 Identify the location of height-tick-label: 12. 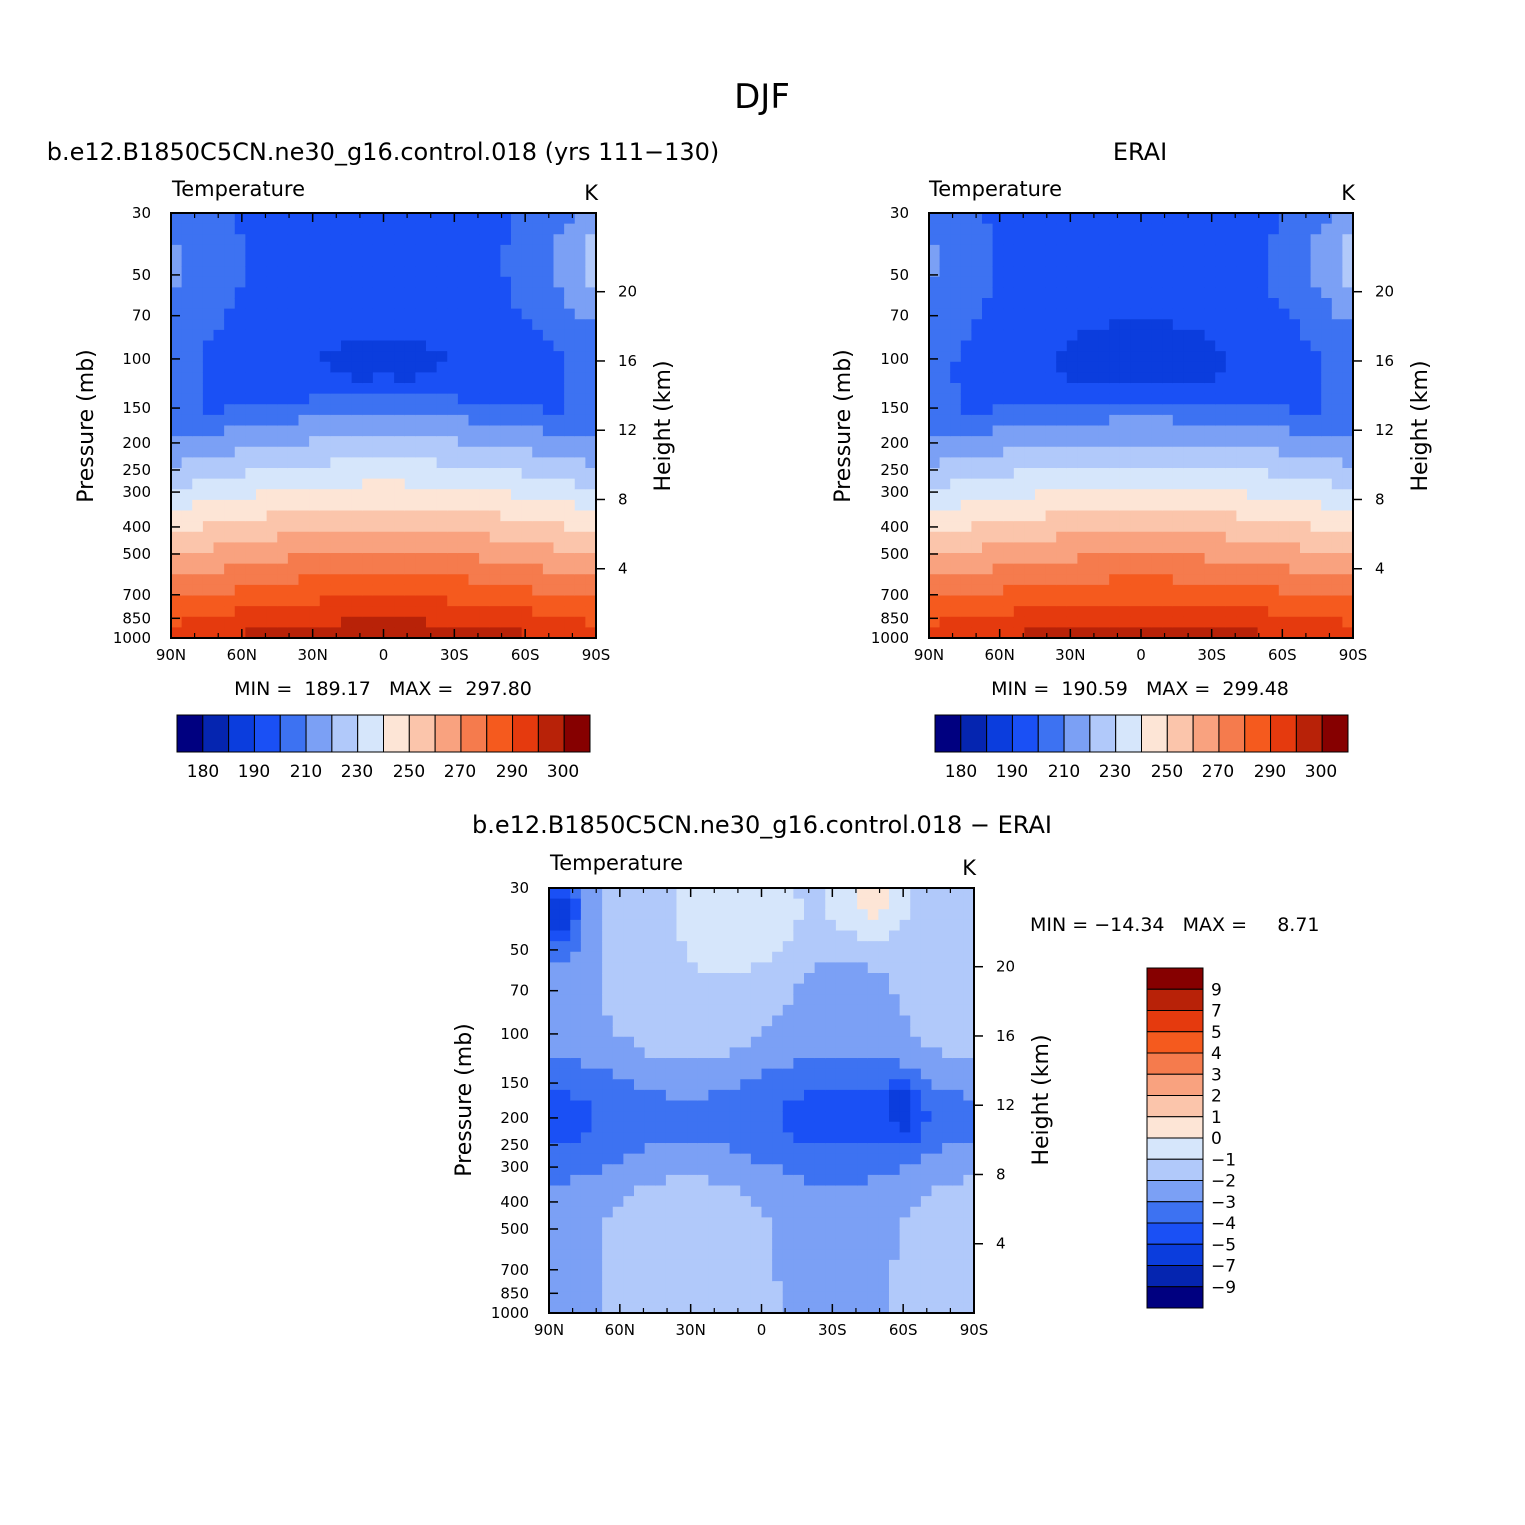
(1384, 430).